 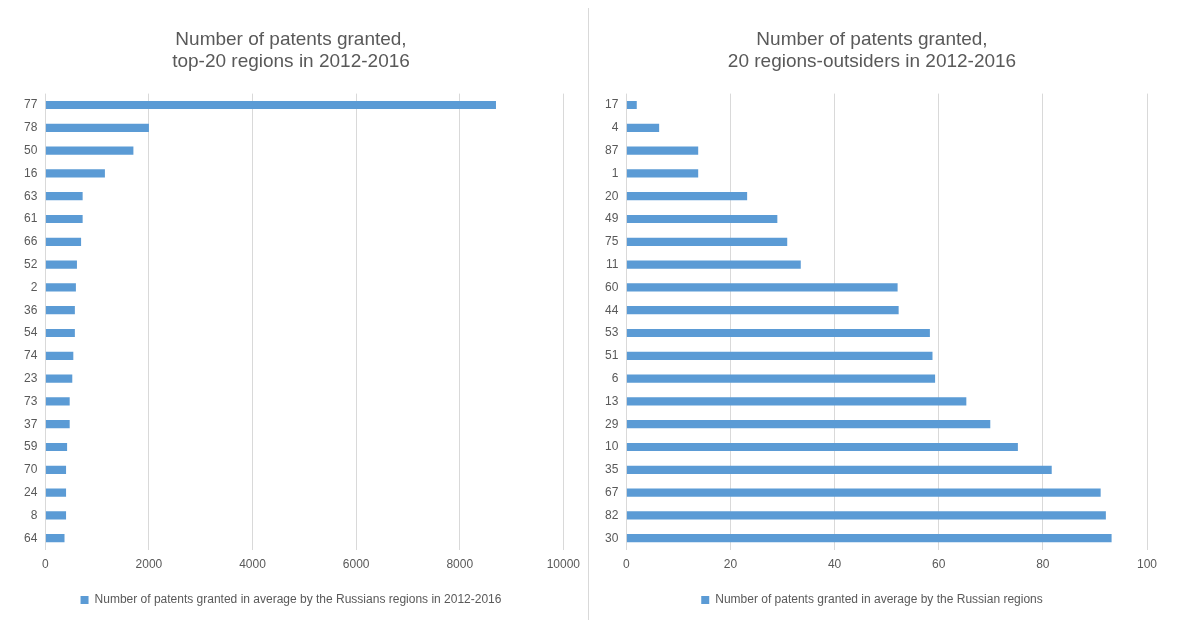 What do you see at coordinates (611, 400) in the screenshot?
I see `y-tick-label: 13` at bounding box center [611, 400].